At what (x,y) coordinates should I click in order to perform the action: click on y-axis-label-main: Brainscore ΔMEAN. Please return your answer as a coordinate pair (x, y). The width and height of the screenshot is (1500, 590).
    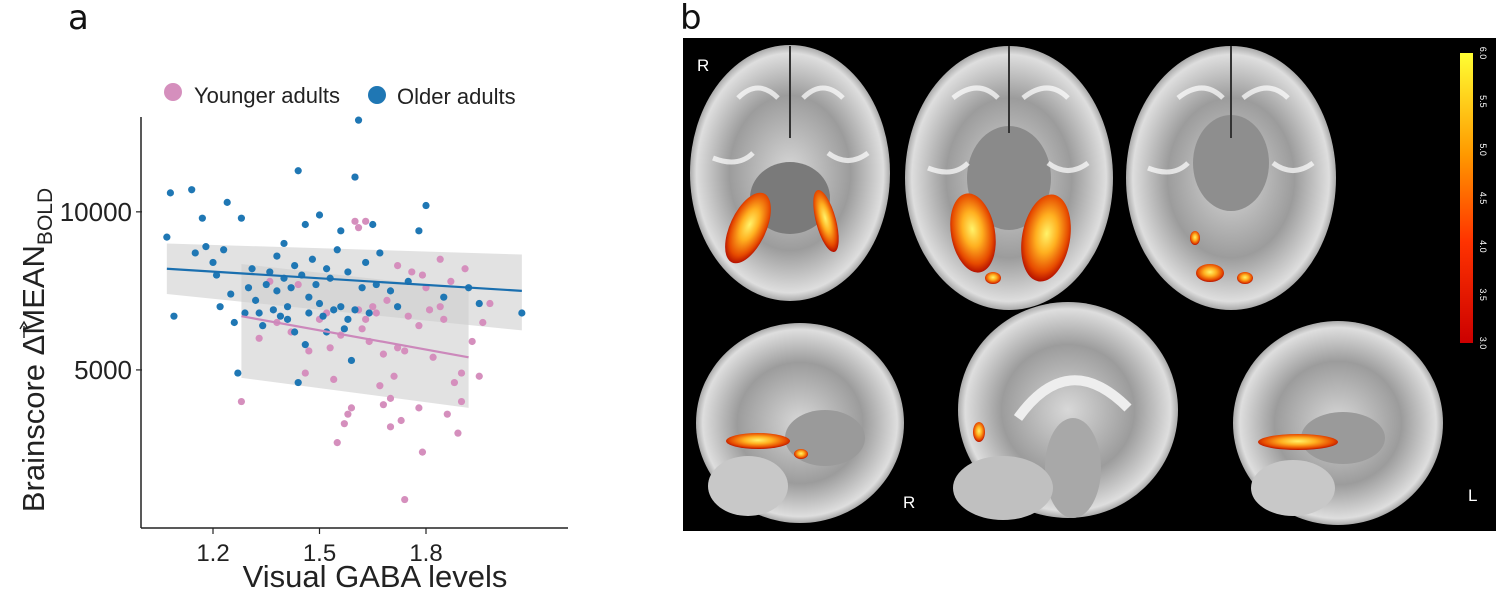
    Looking at the image, I should click on (33, 378).